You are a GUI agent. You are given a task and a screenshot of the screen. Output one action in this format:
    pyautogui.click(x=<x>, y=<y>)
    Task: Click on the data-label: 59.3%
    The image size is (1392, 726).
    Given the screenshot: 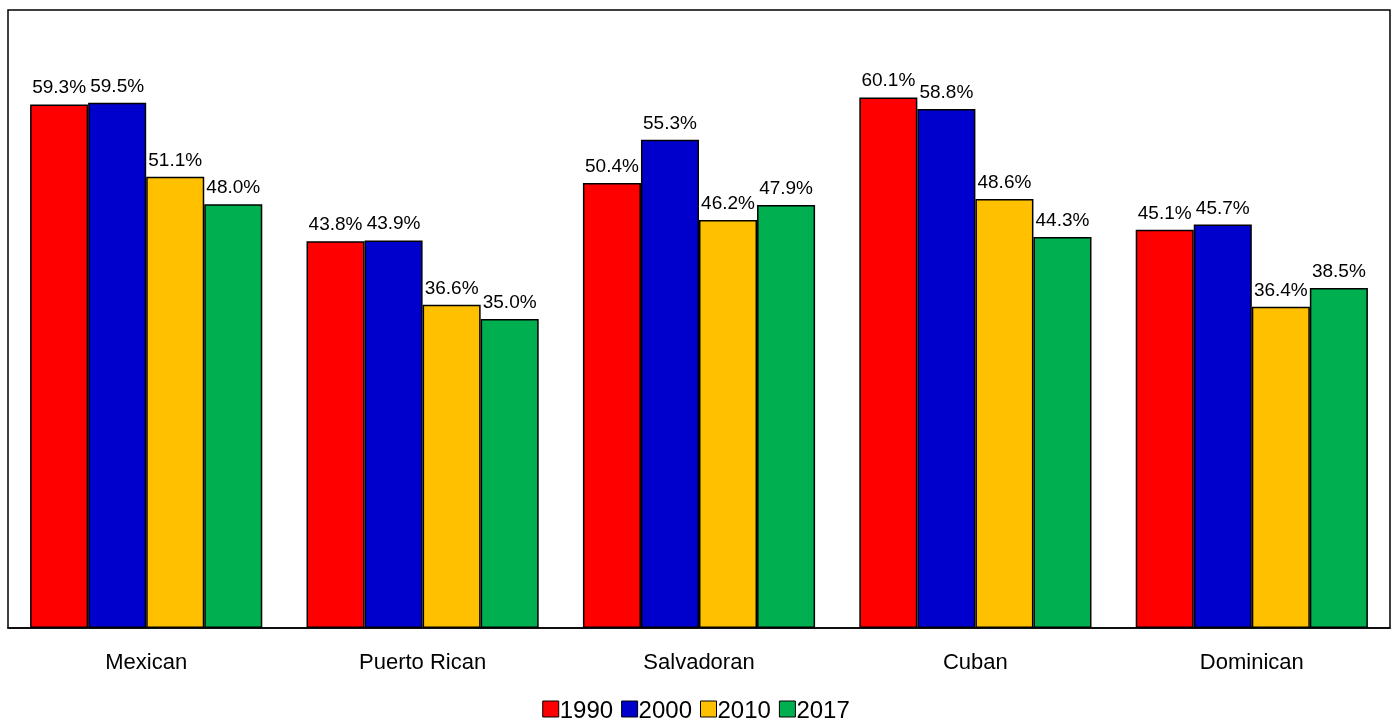 What is the action you would take?
    pyautogui.click(x=59, y=87)
    